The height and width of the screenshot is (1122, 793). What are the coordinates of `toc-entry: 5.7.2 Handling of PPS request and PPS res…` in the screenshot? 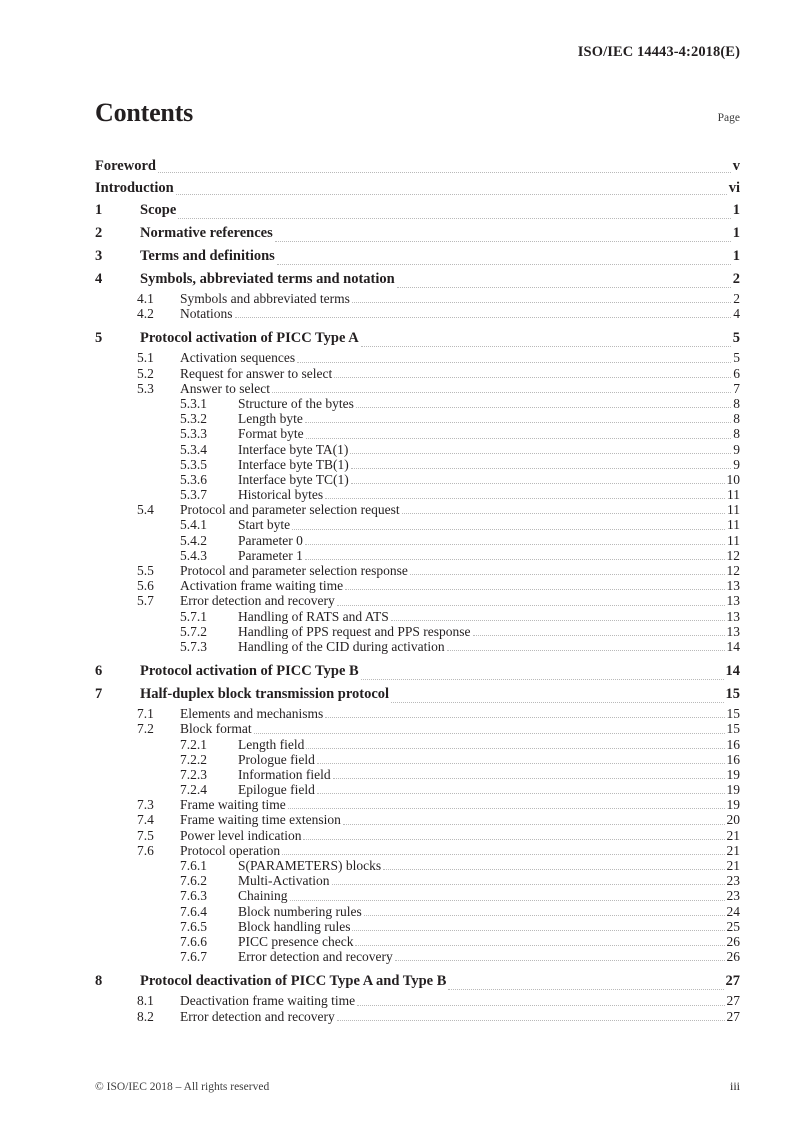 It's located at (417, 631).